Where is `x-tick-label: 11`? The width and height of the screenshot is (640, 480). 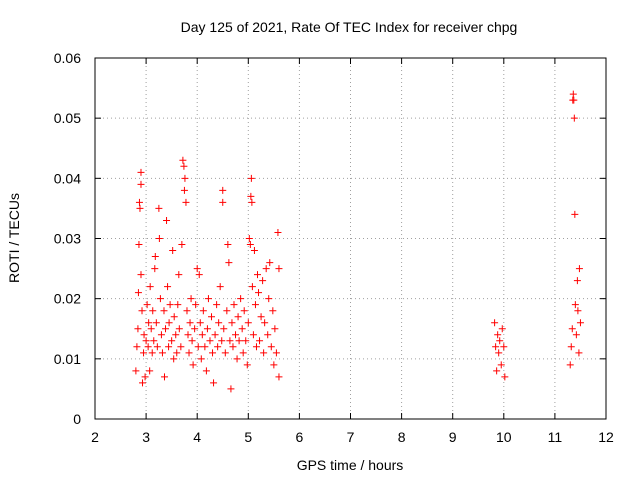 x-tick-label: 11 is located at coordinates (555, 437).